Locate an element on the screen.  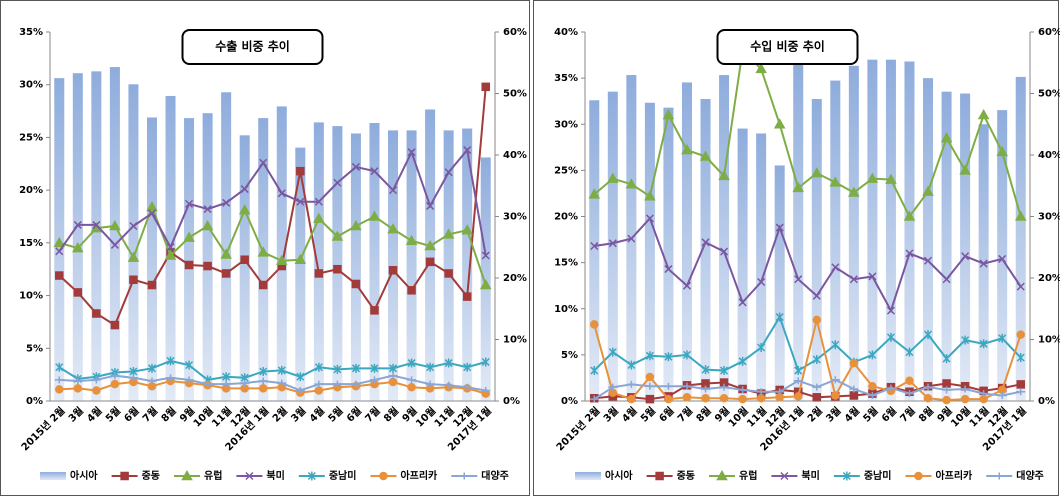
y2-tick-label: 0% is located at coordinates (511, 401).